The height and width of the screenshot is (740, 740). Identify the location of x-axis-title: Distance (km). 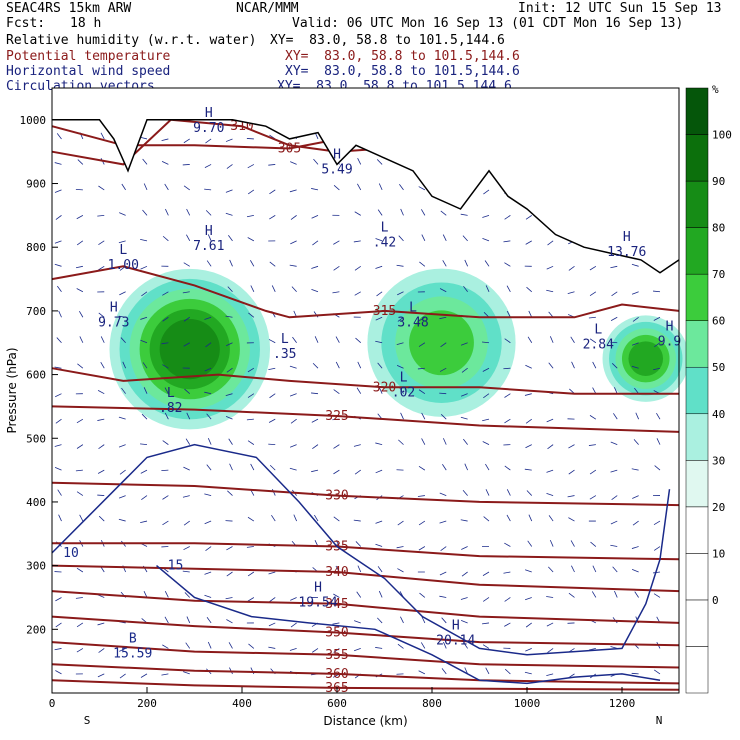
(365, 721).